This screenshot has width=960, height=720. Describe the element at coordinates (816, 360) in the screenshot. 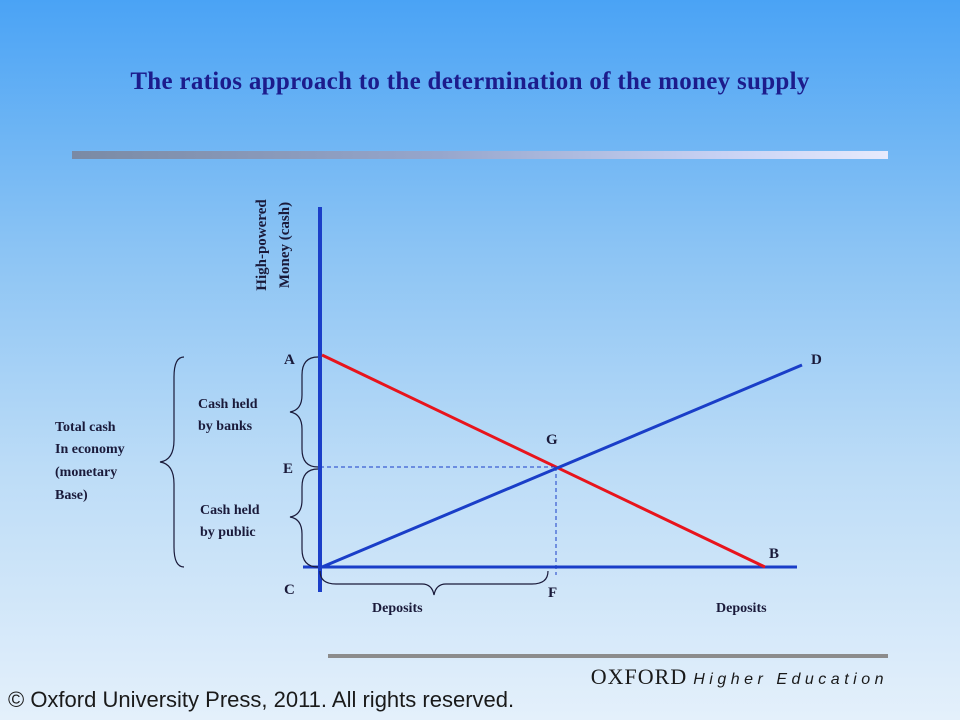

I see `point-label-d: D` at that location.